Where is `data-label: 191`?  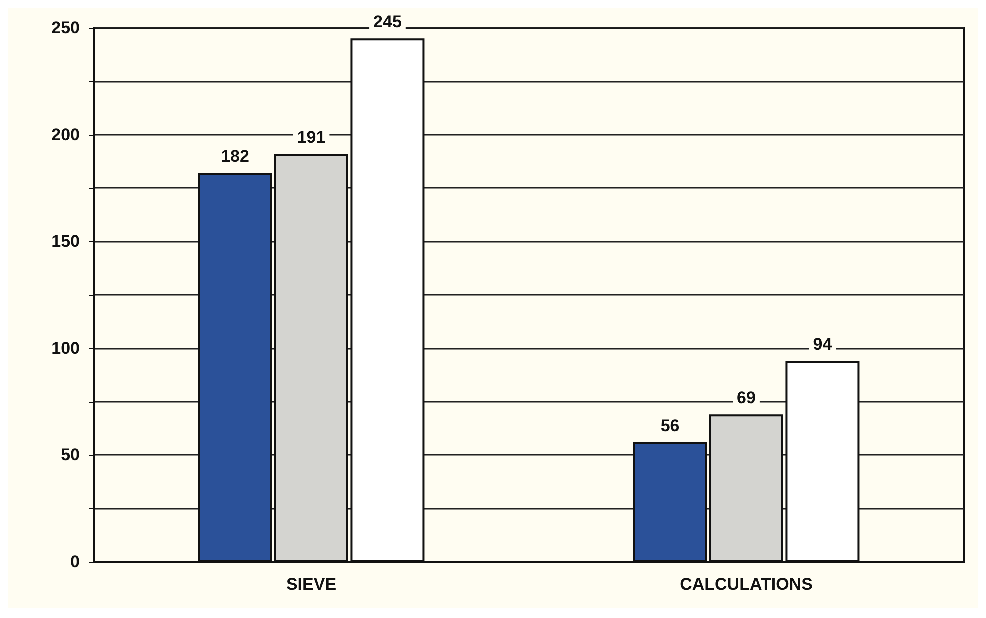
data-label: 191 is located at coordinates (311, 138).